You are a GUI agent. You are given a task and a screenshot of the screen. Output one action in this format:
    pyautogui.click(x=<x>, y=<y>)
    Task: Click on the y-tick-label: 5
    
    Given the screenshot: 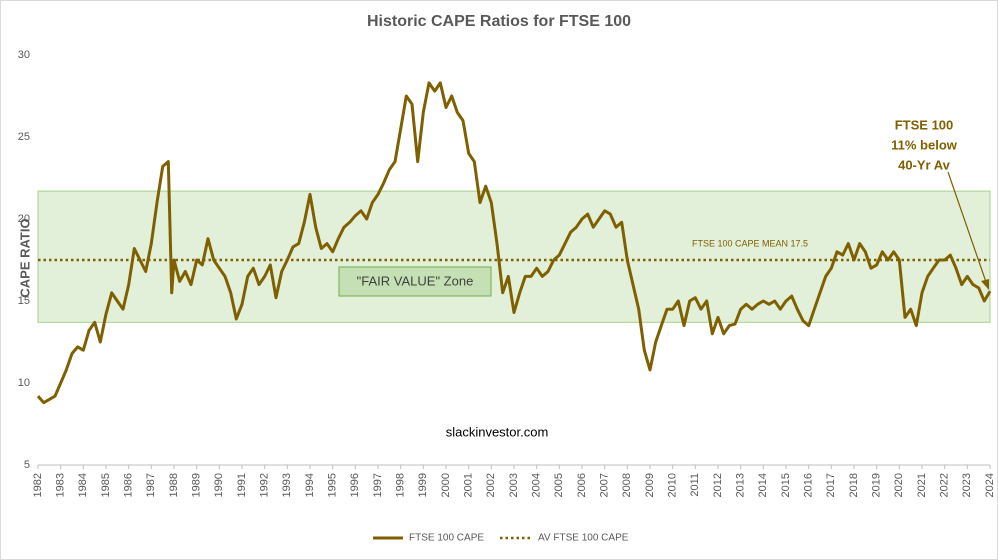 What is the action you would take?
    pyautogui.click(x=27, y=465)
    